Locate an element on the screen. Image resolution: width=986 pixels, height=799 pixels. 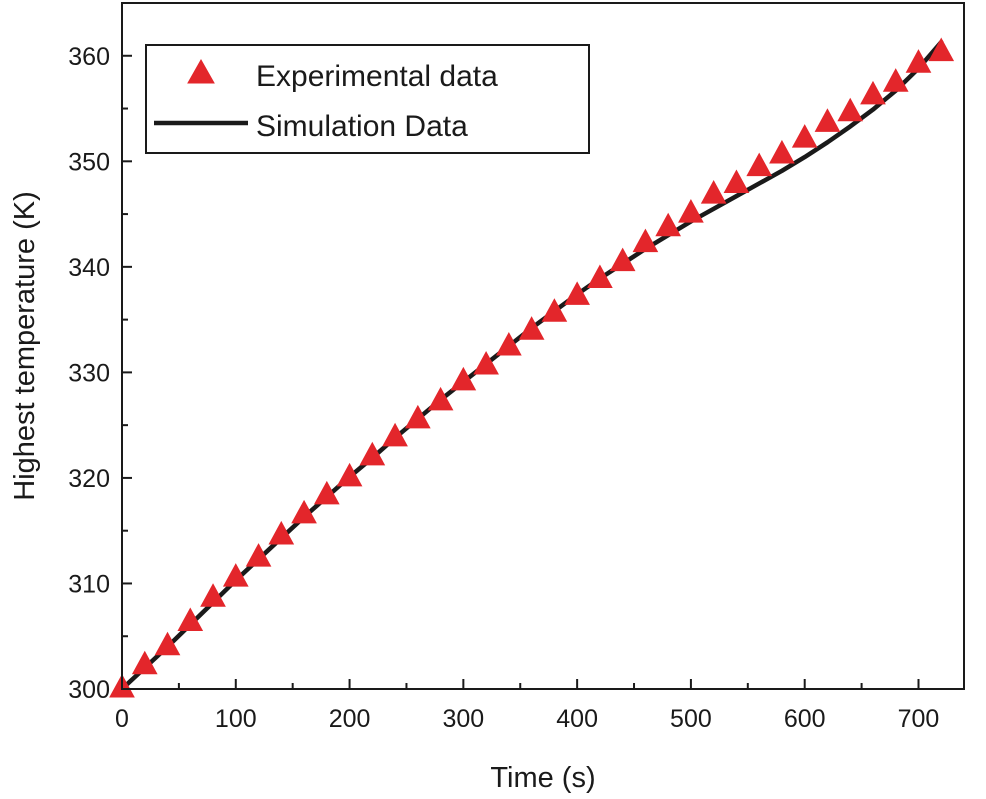
legend-label-simulation: Simulation Data is located at coordinates (362, 126).